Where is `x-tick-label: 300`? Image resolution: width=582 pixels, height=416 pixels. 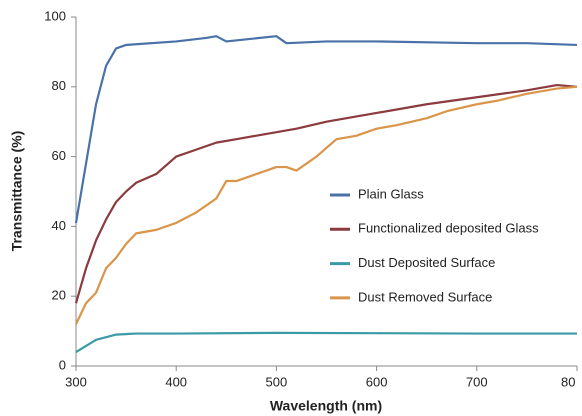 x-tick-label: 300 is located at coordinates (76, 381).